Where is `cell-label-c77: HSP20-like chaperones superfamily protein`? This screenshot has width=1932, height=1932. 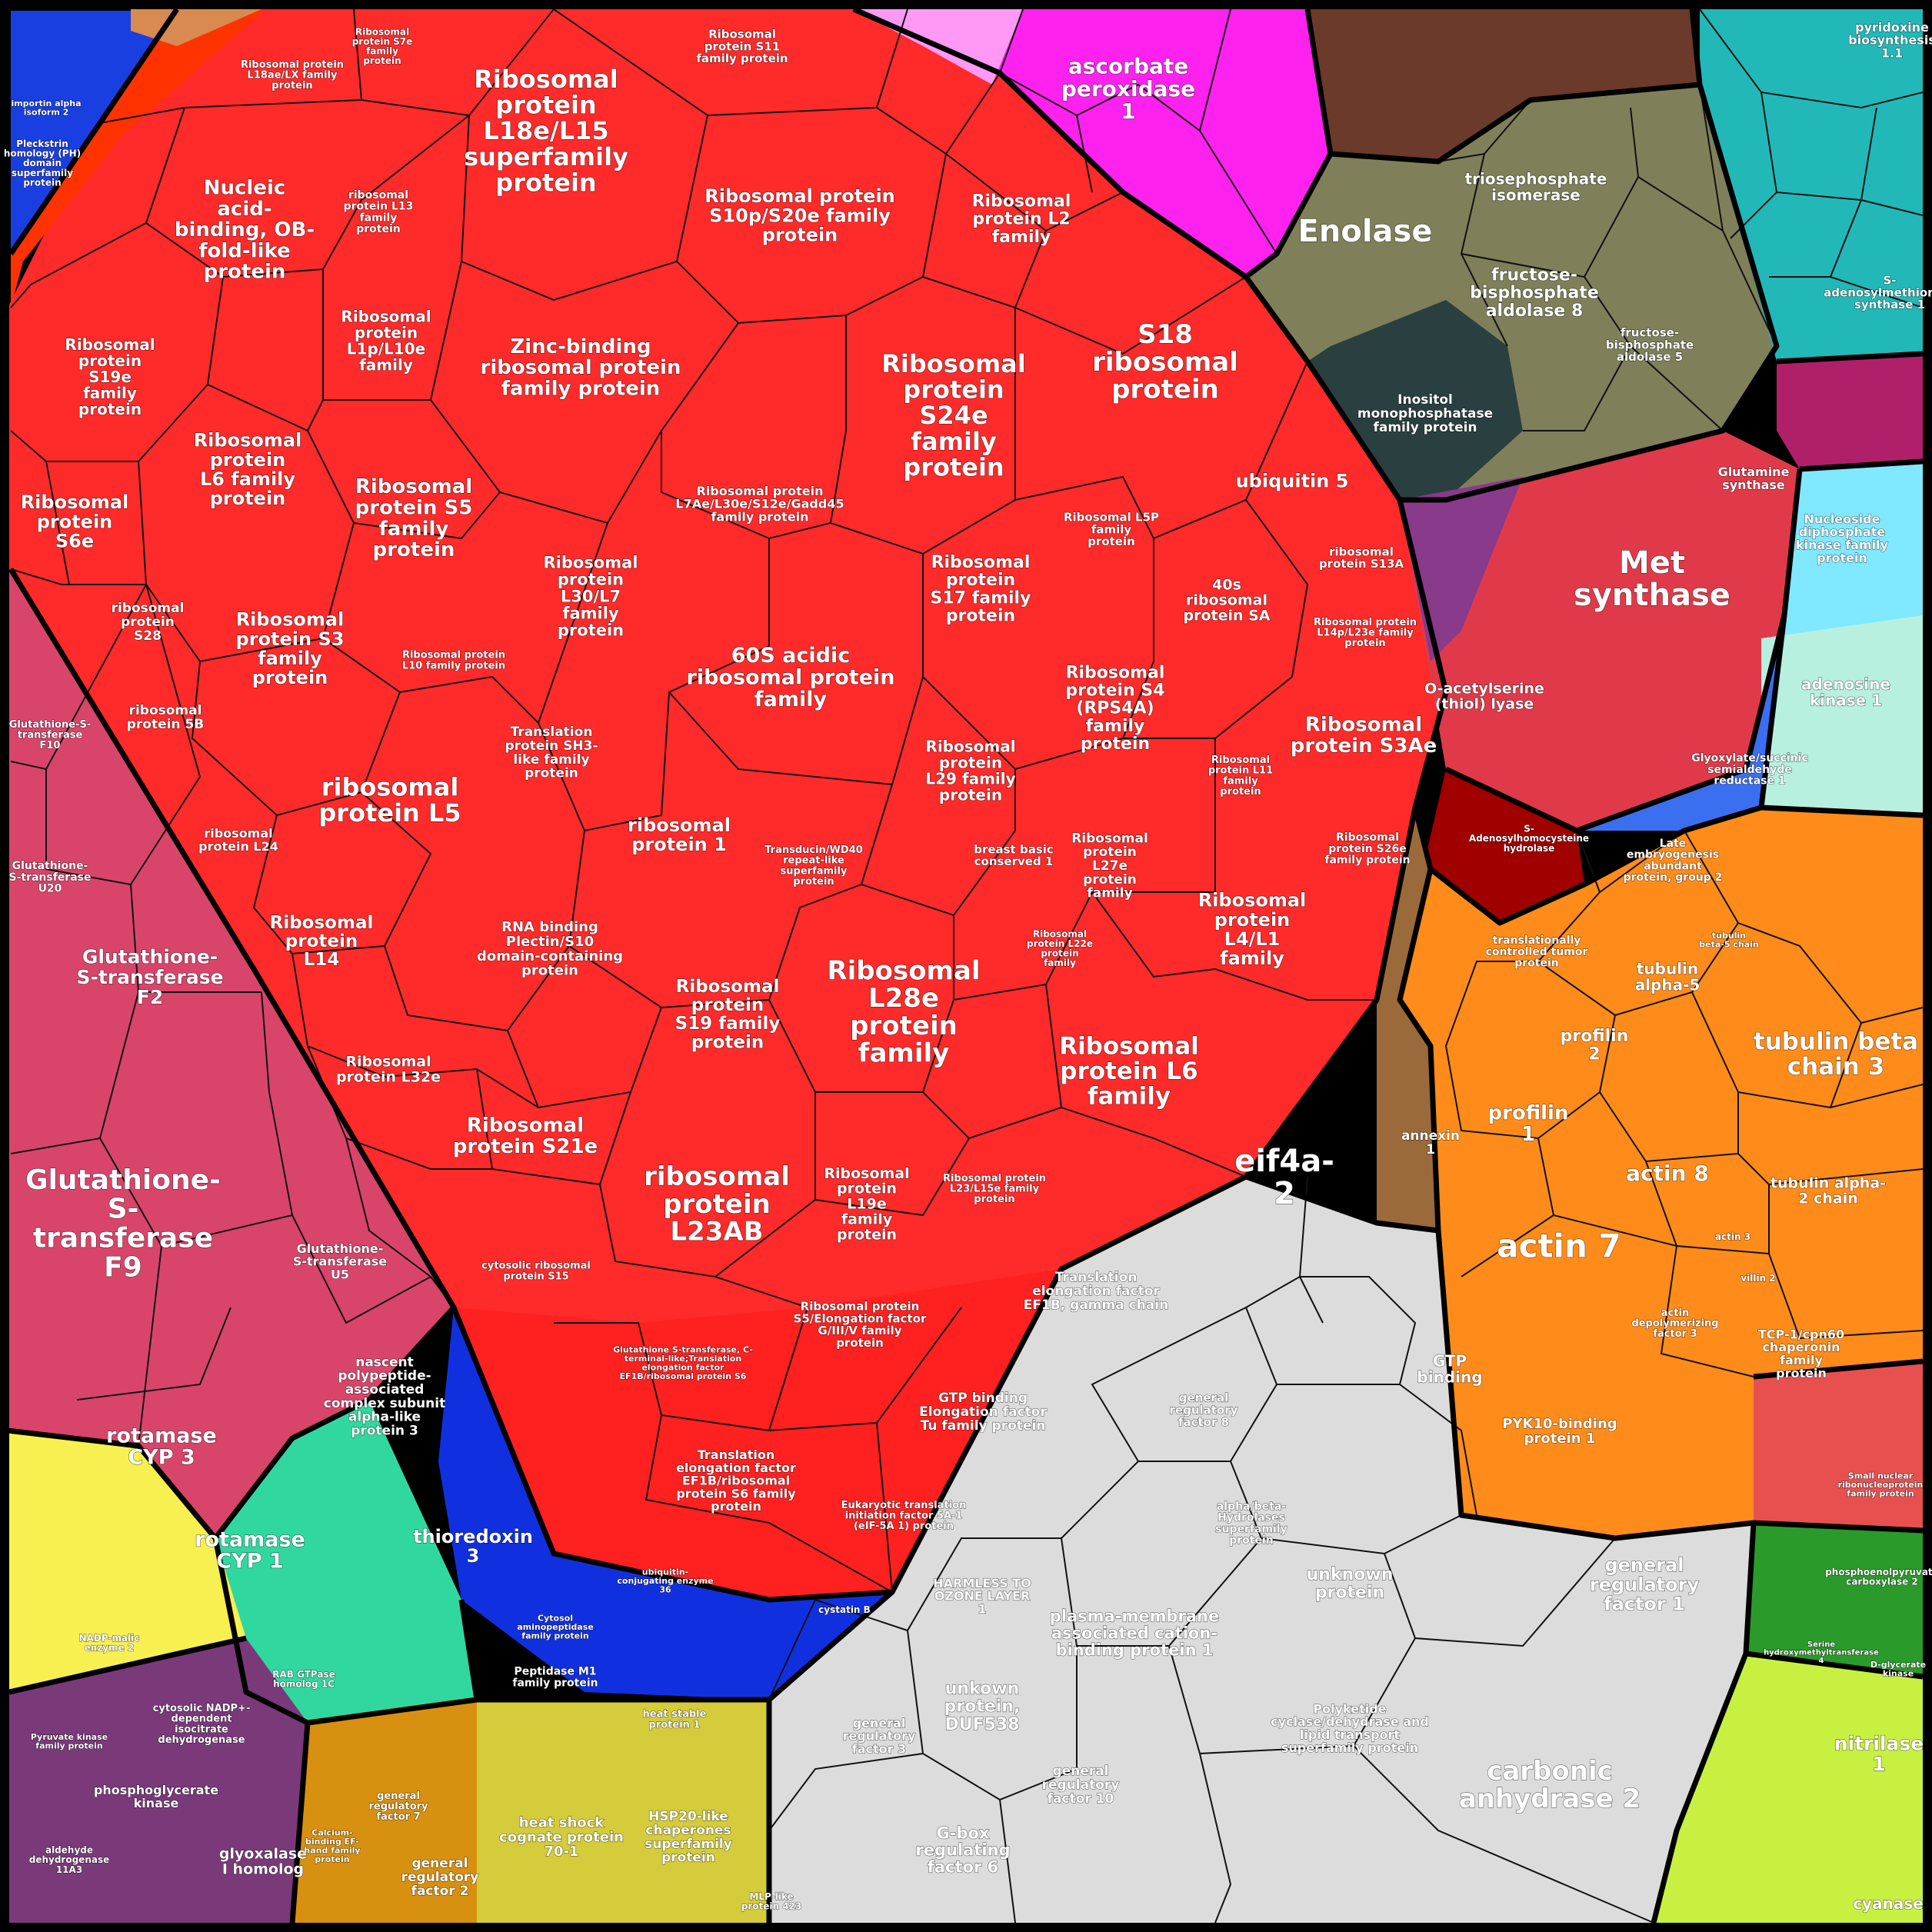
cell-label-c77: HSP20-like chaperones superfamily protein is located at coordinates (688, 1837).